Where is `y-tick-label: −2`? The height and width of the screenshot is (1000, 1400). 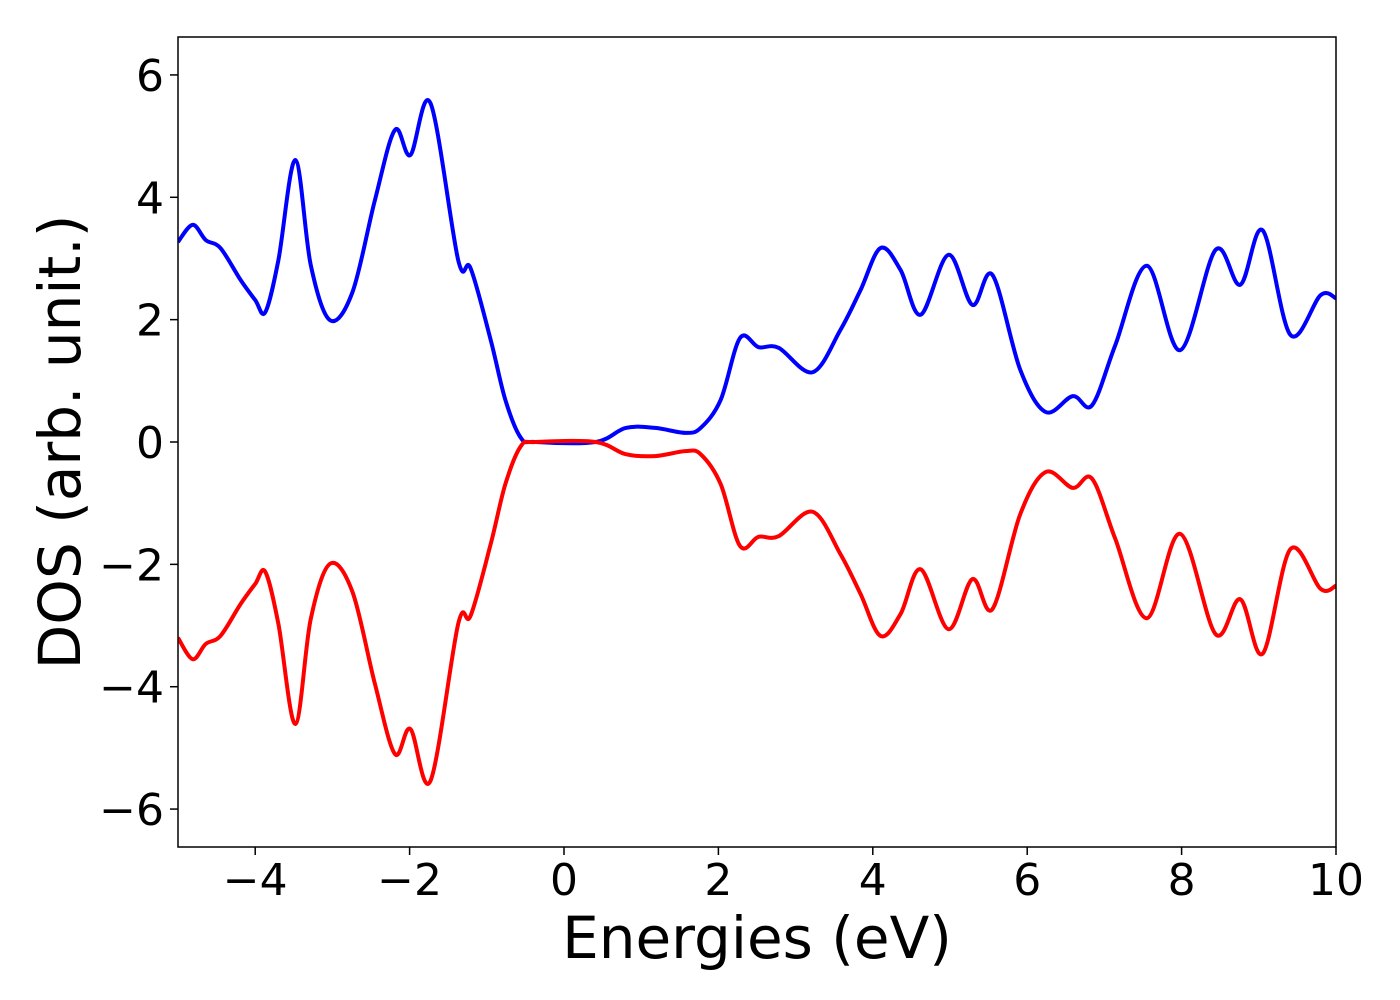 y-tick-label: −2 is located at coordinates (131, 565).